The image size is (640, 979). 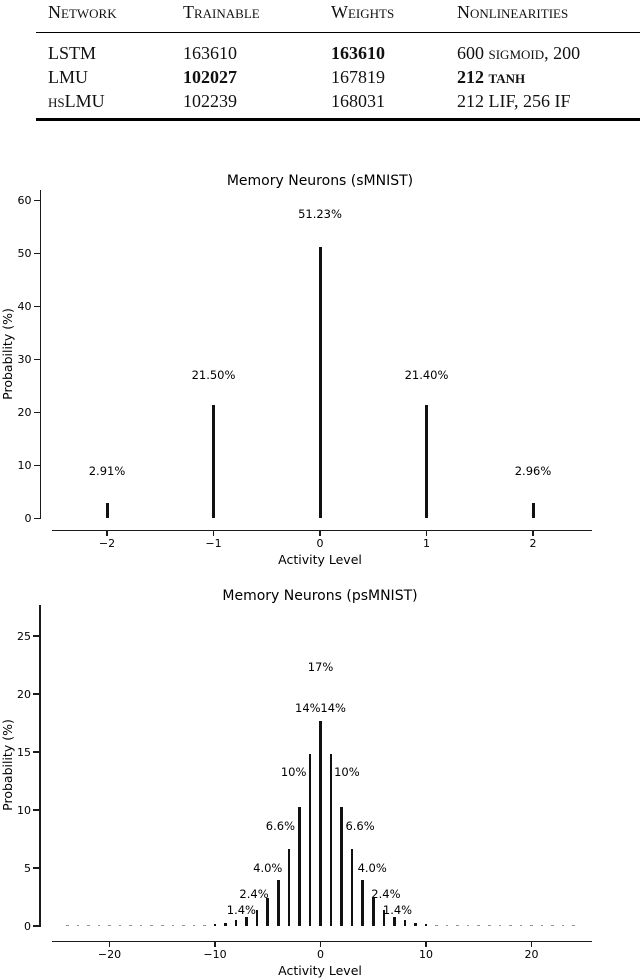 I want to click on x-tick-label: 1, so click(x=426, y=543).